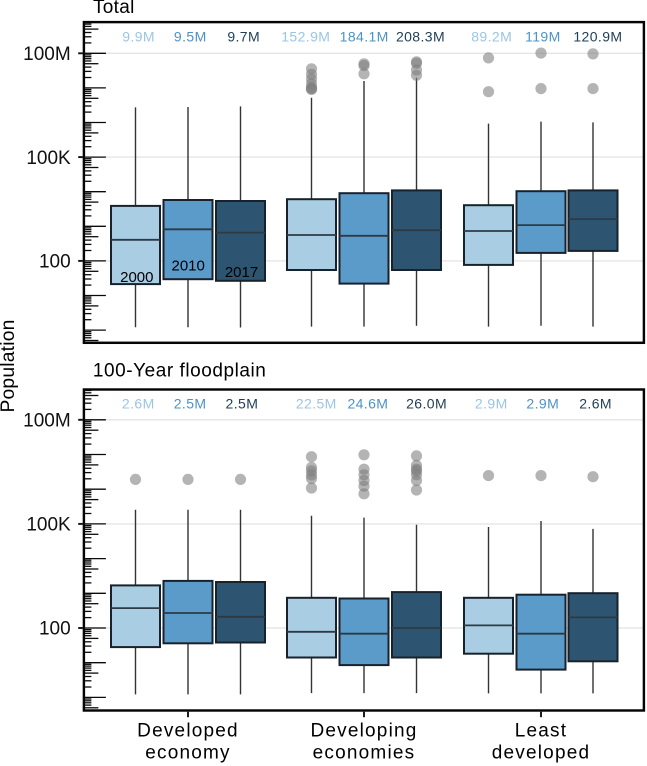 This screenshot has height=766, width=647. What do you see at coordinates (543, 37) in the screenshot?
I see `svg-text: 119M` at bounding box center [543, 37].